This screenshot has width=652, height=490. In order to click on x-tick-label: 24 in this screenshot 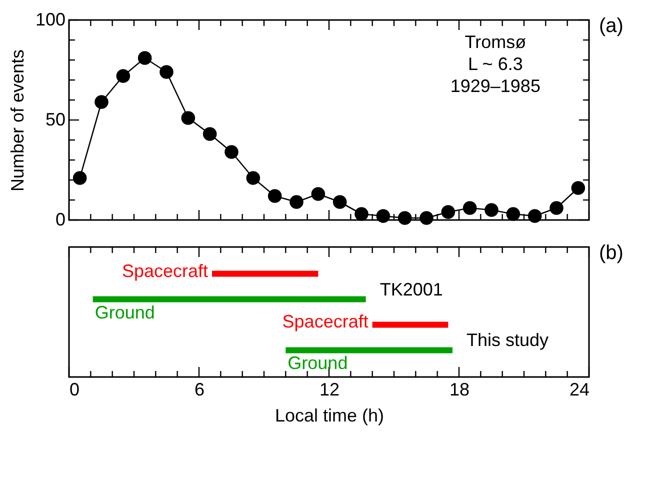, I will do `click(579, 390)`.